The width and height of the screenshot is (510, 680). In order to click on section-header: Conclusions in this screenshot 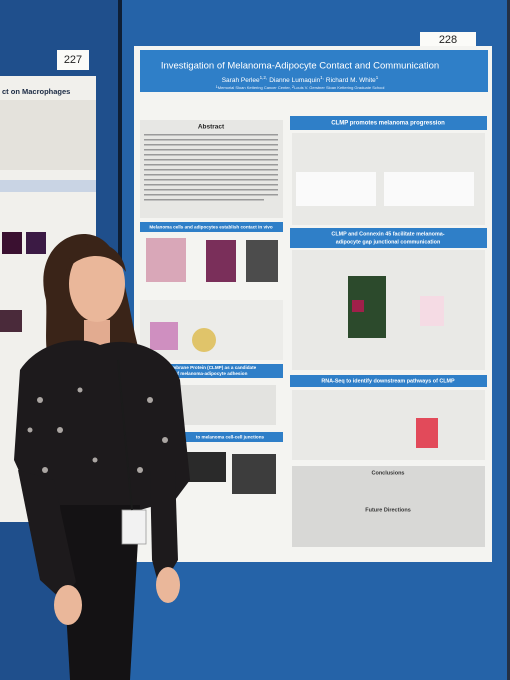, I will do `click(387, 473)`.